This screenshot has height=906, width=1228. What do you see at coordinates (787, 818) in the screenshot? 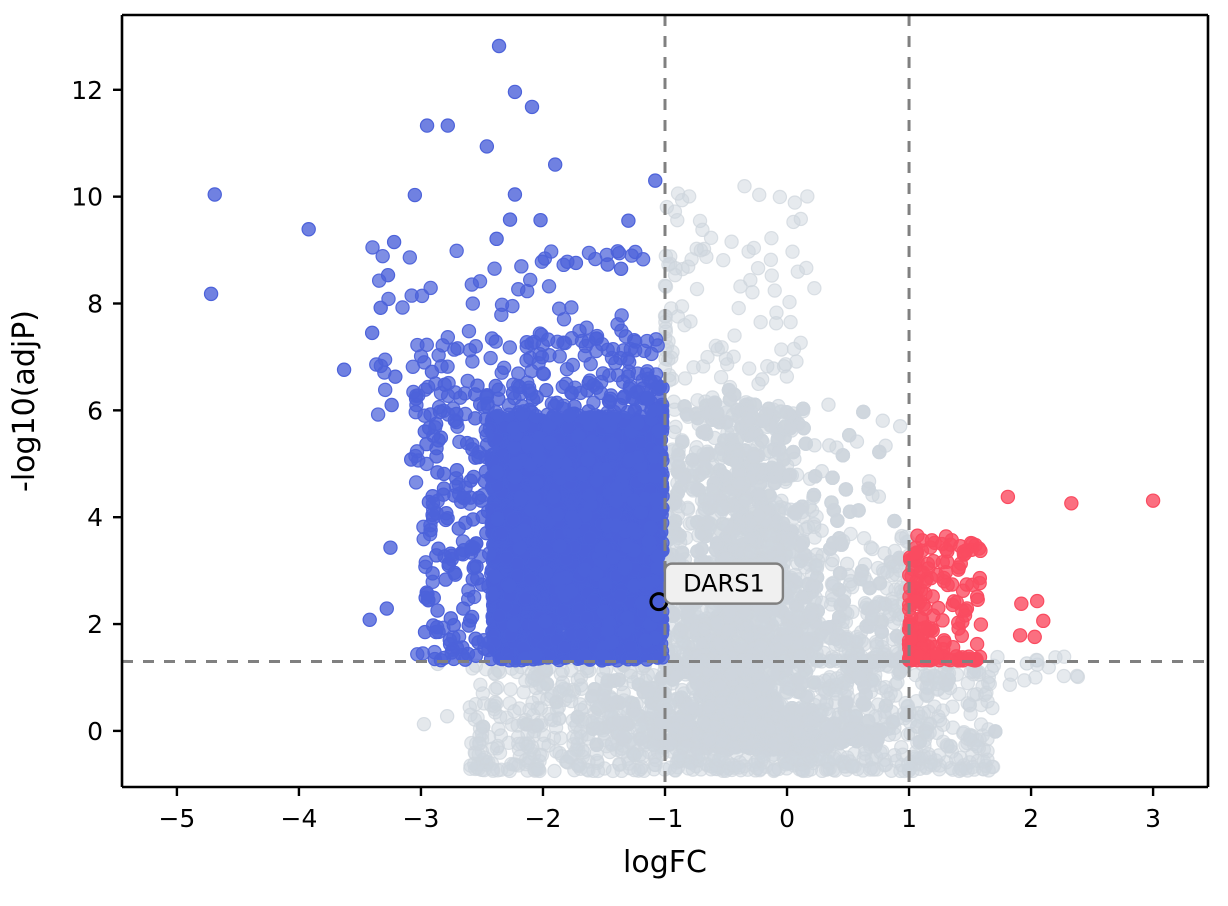
I see `x-tick-label: 0` at bounding box center [787, 818].